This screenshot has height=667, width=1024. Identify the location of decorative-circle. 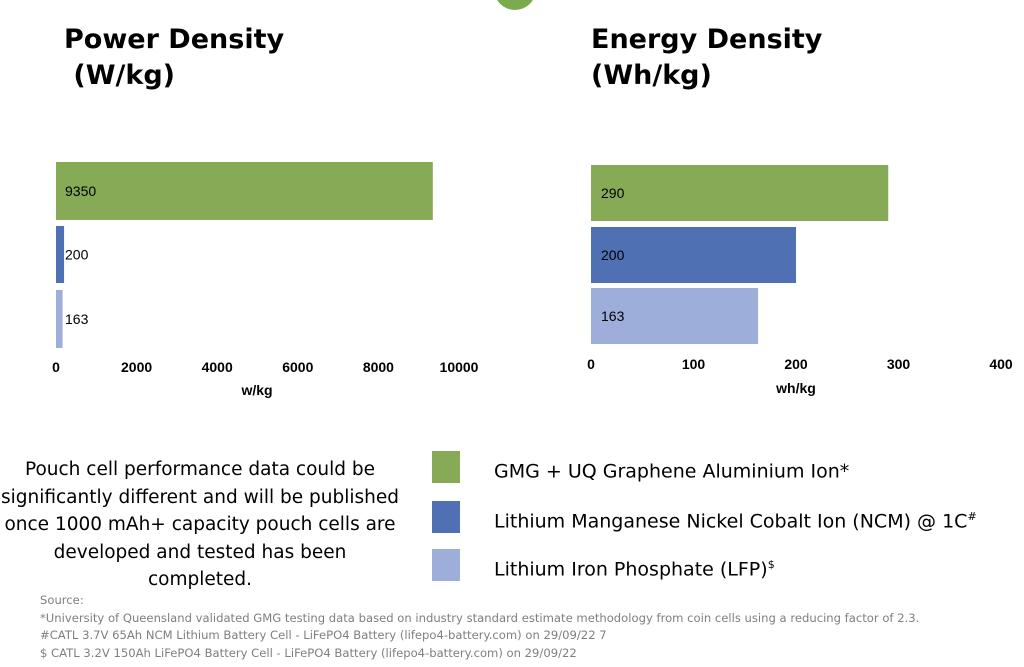
(515, 5).